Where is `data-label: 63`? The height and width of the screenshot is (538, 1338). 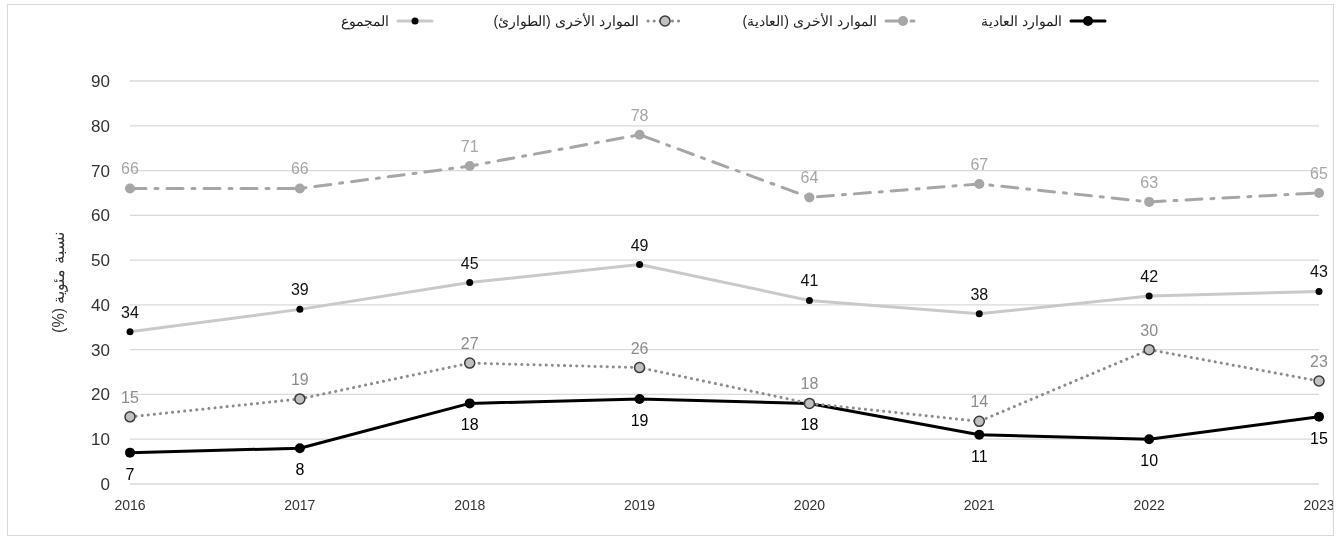
data-label: 63 is located at coordinates (1149, 182).